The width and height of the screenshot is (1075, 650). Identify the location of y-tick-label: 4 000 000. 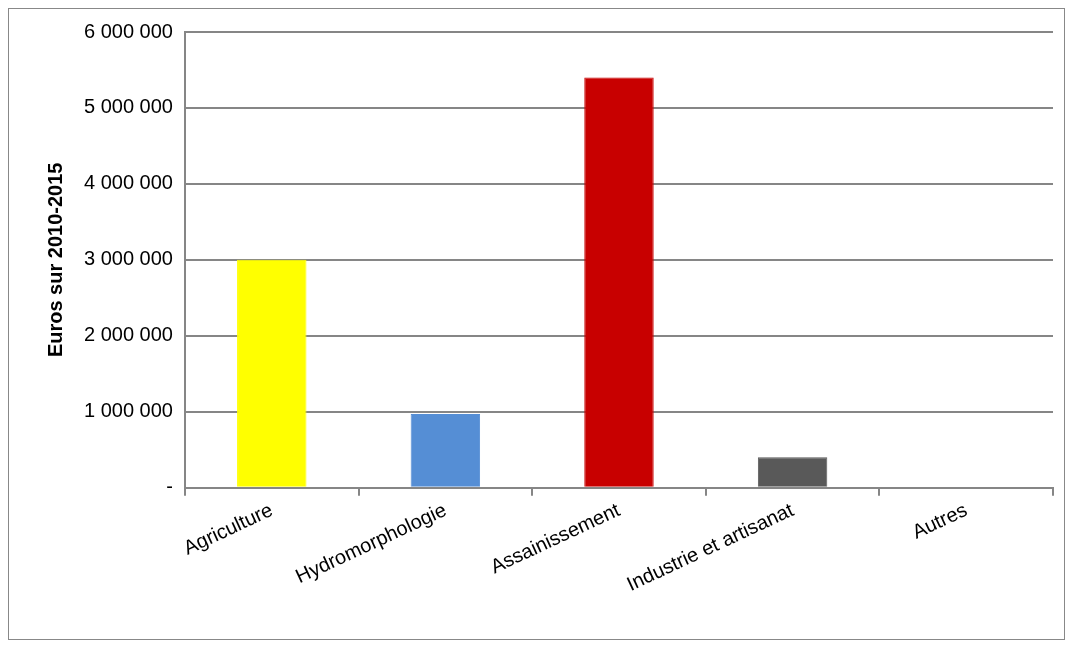
(128, 182).